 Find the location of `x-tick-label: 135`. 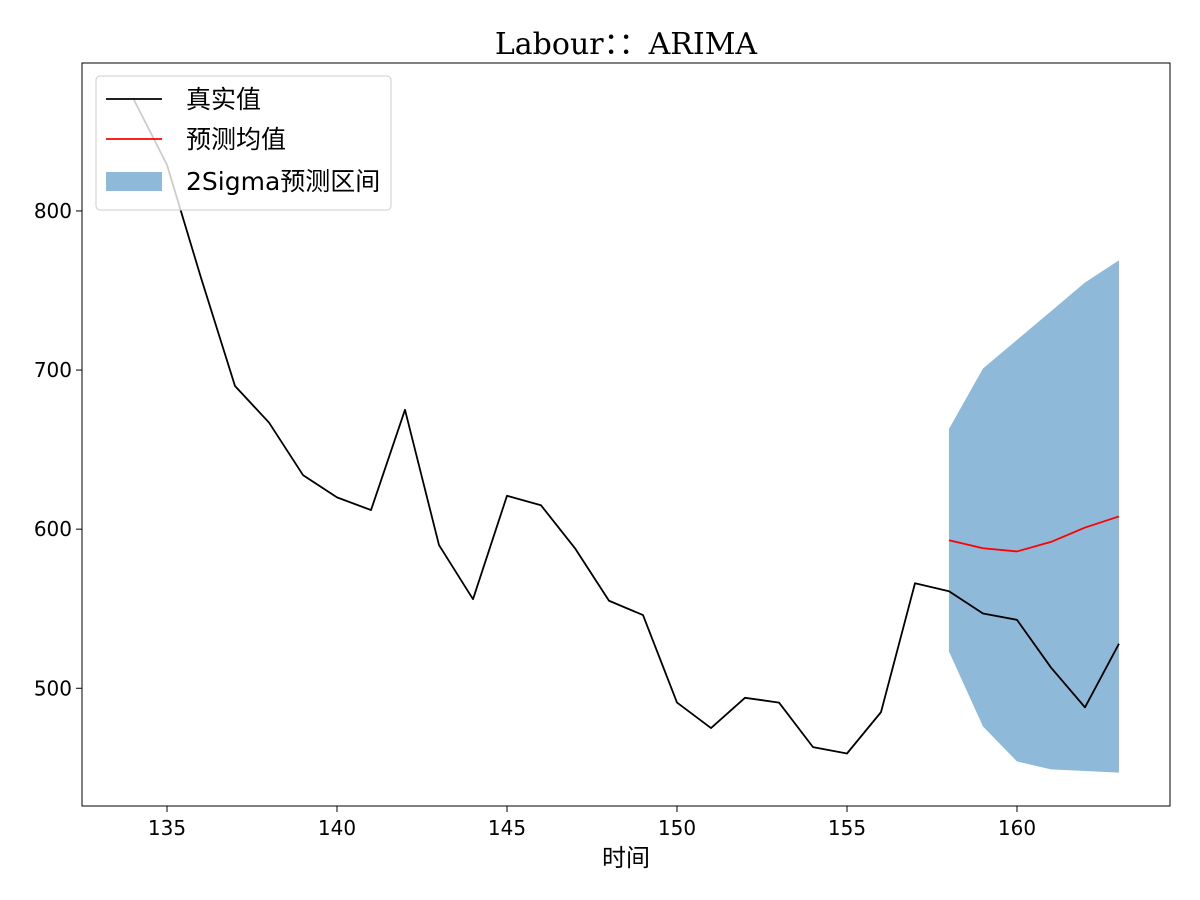

x-tick-label: 135 is located at coordinates (167, 828).